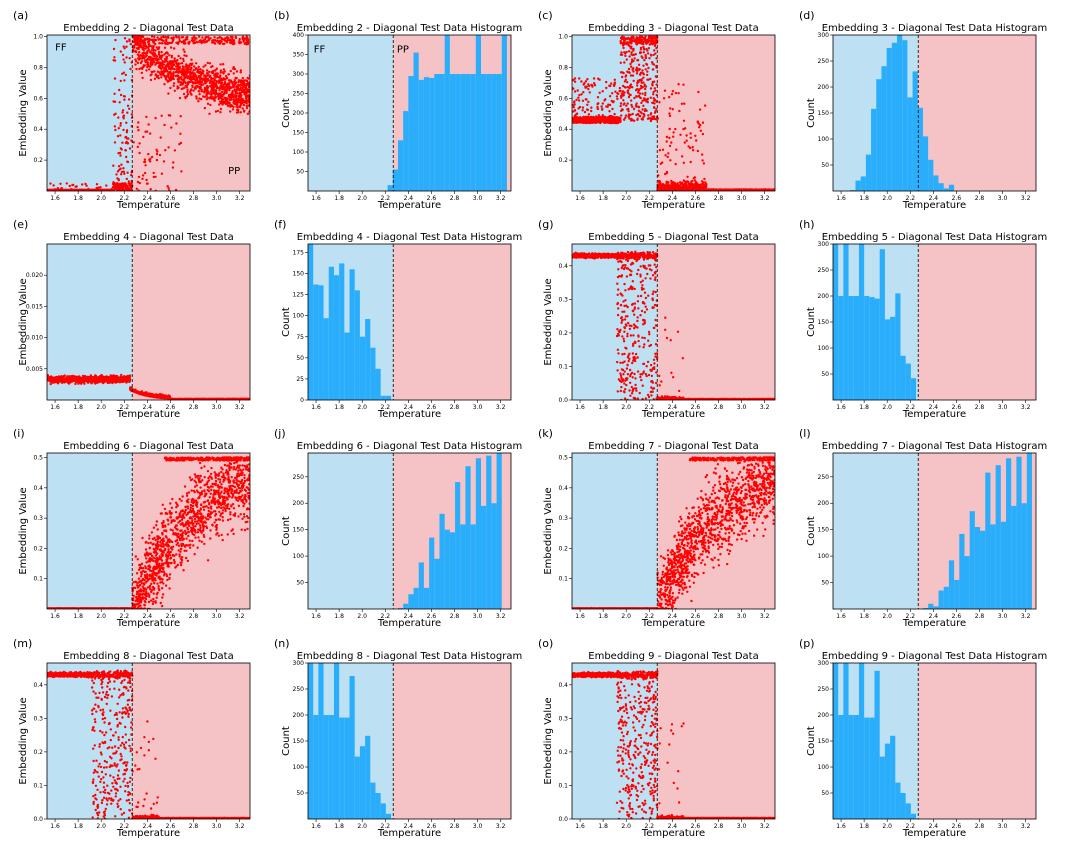 The image size is (1077, 852). I want to click on y-tick-label: 25, so click(300, 379).